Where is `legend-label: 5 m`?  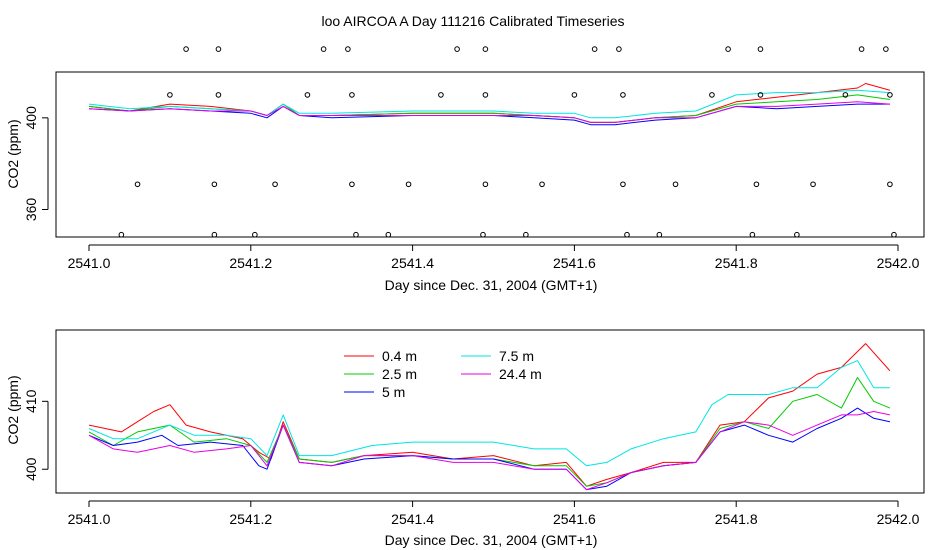
legend-label: 5 m is located at coordinates (393, 392).